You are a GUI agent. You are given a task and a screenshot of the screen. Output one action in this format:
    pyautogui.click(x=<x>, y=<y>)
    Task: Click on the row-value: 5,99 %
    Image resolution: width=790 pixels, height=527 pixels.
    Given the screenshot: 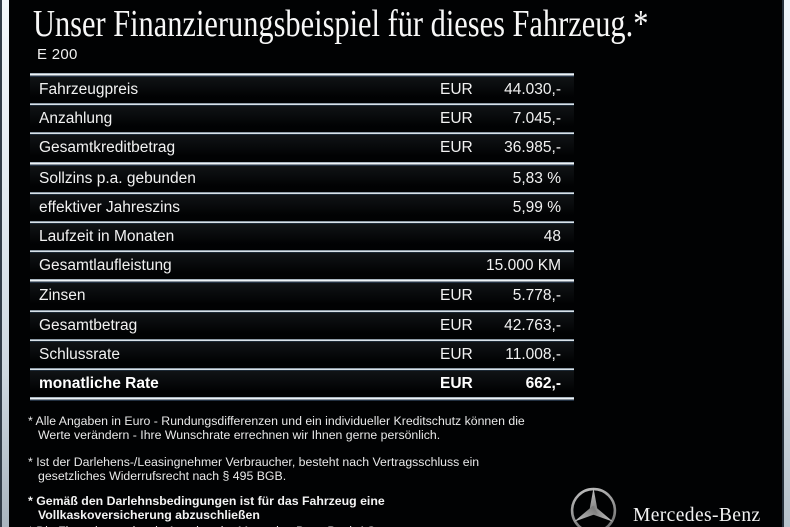 What is the action you would take?
    pyautogui.click(x=536, y=207)
    